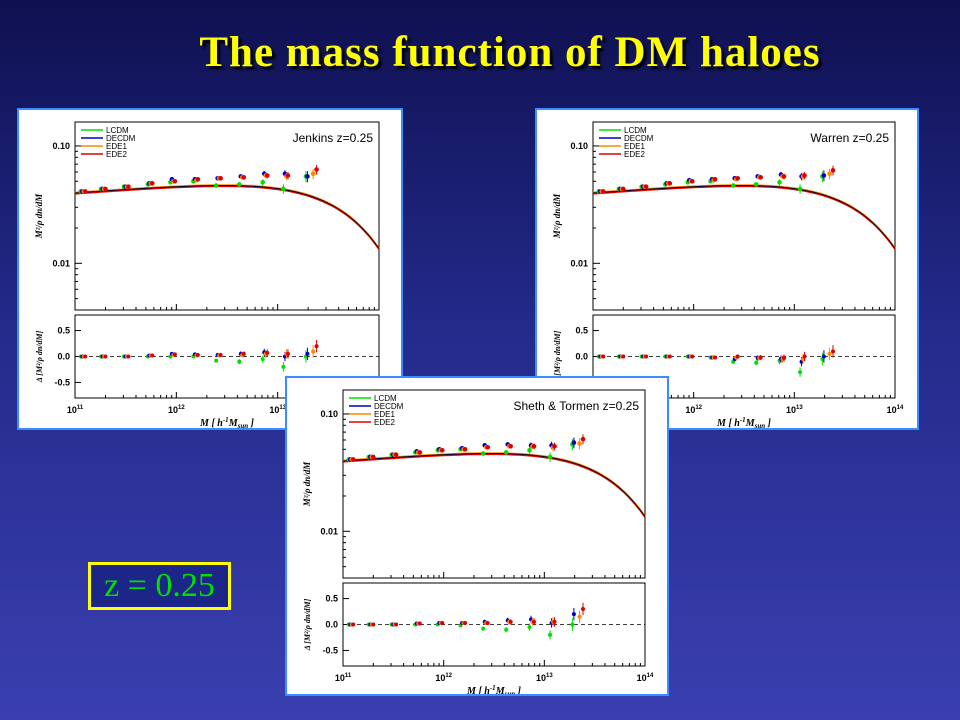  What do you see at coordinates (63, 331) in the screenshot?
I see `bottom-y-tick-label: 0.5` at bounding box center [63, 331].